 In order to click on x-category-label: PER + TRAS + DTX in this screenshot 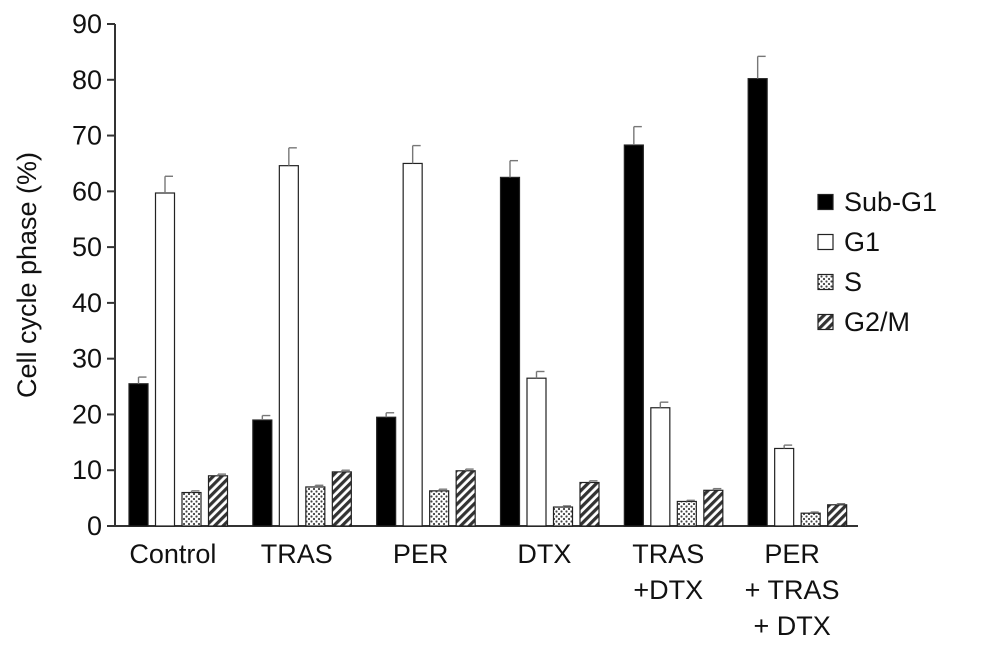, I will do `click(792, 590)`.